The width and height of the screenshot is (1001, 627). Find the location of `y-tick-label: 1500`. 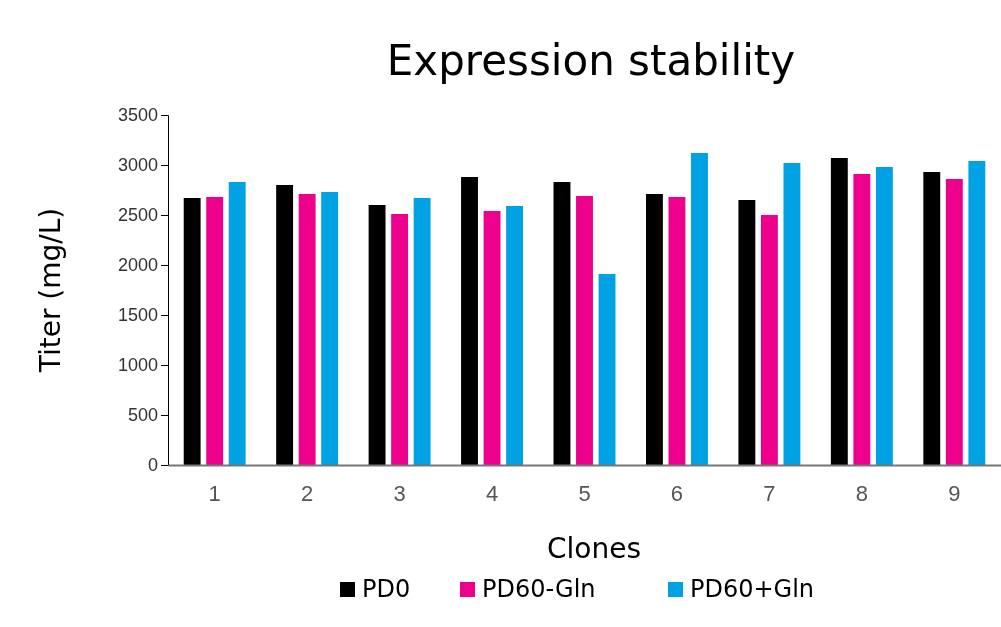

y-tick-label: 1500 is located at coordinates (137, 315).